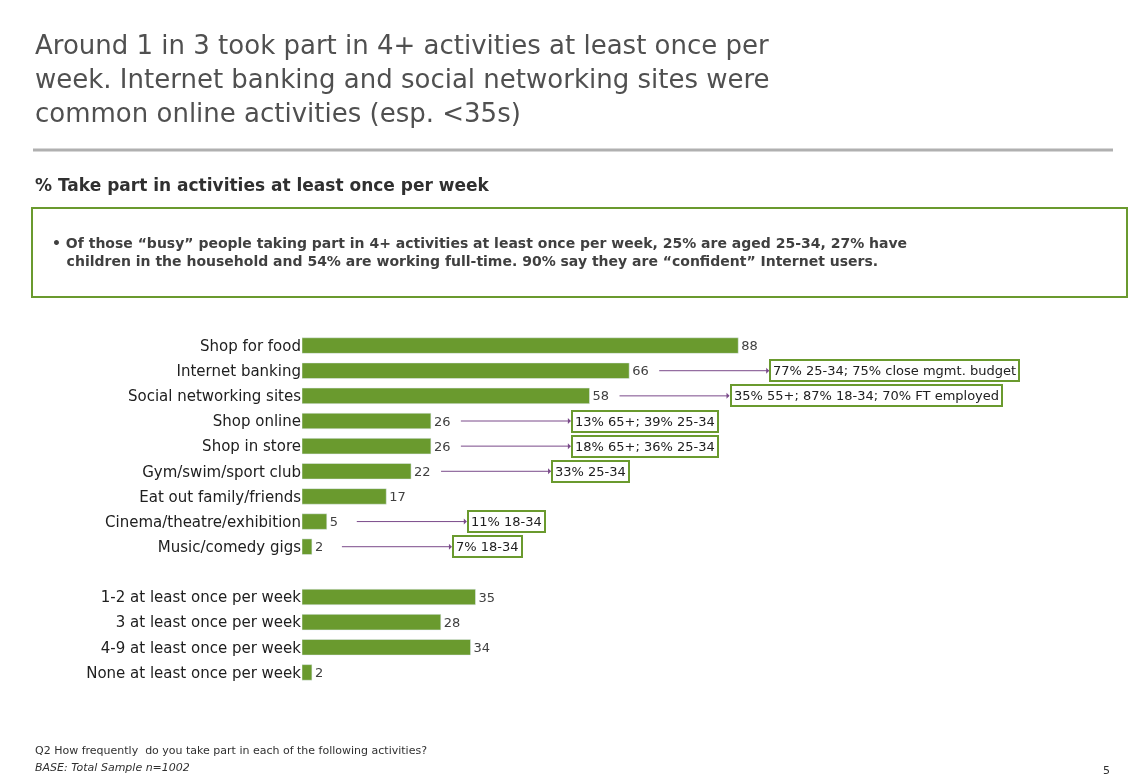  I want to click on y-tick-label: 4-9 at least once per week, so click(201, 647).